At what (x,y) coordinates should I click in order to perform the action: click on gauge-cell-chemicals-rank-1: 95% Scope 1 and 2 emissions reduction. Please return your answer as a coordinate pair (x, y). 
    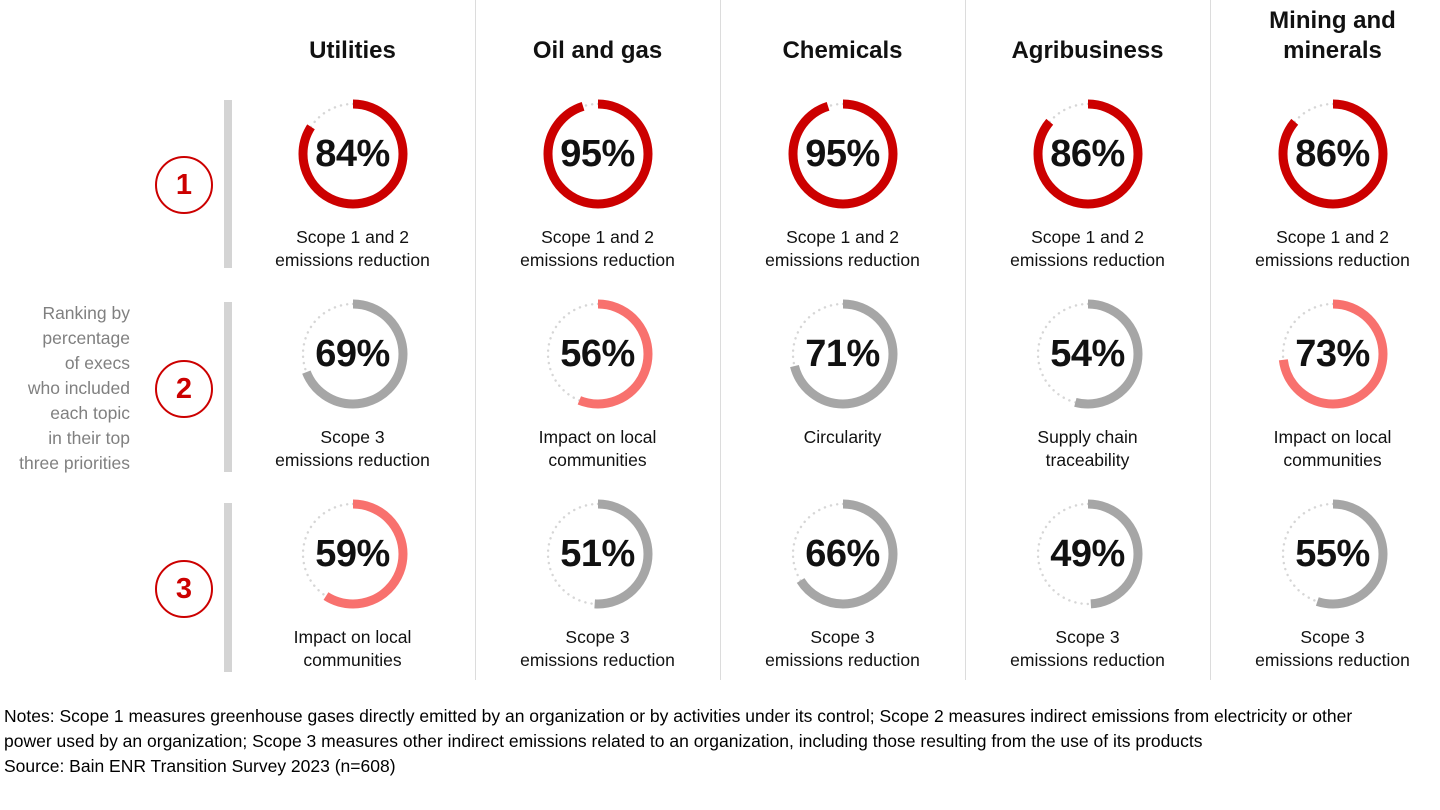
    Looking at the image, I should click on (842, 190).